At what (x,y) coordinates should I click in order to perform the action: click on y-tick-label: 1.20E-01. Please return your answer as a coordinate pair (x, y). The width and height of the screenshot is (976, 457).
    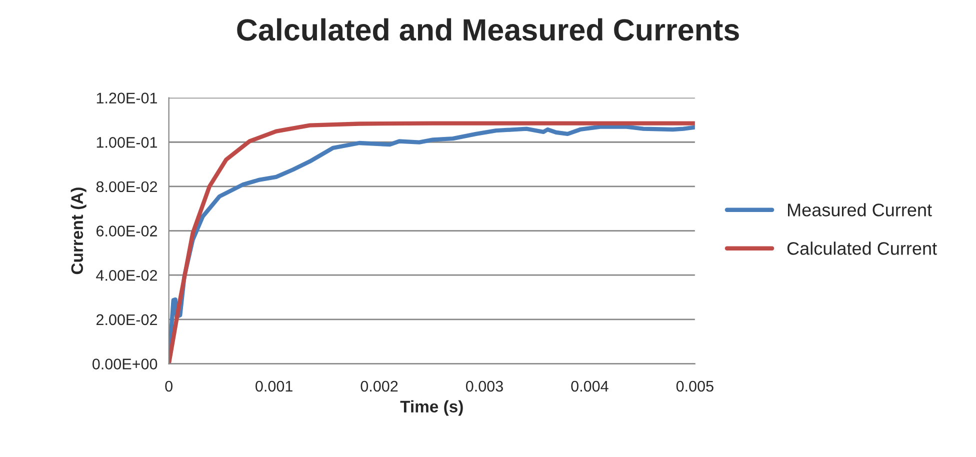
    Looking at the image, I should click on (126, 98).